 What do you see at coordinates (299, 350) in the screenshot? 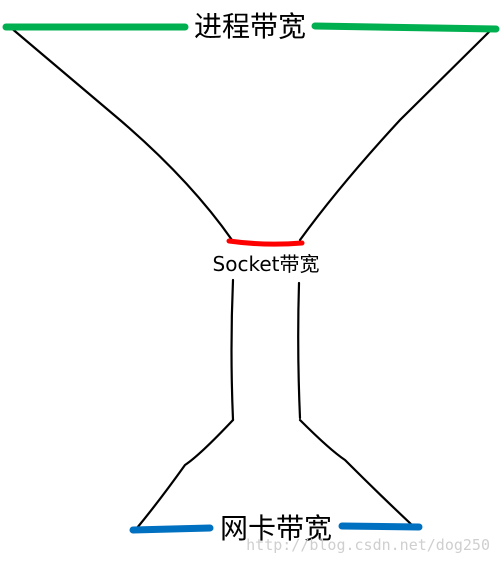
I see `funnel-neck-right-edge` at bounding box center [299, 350].